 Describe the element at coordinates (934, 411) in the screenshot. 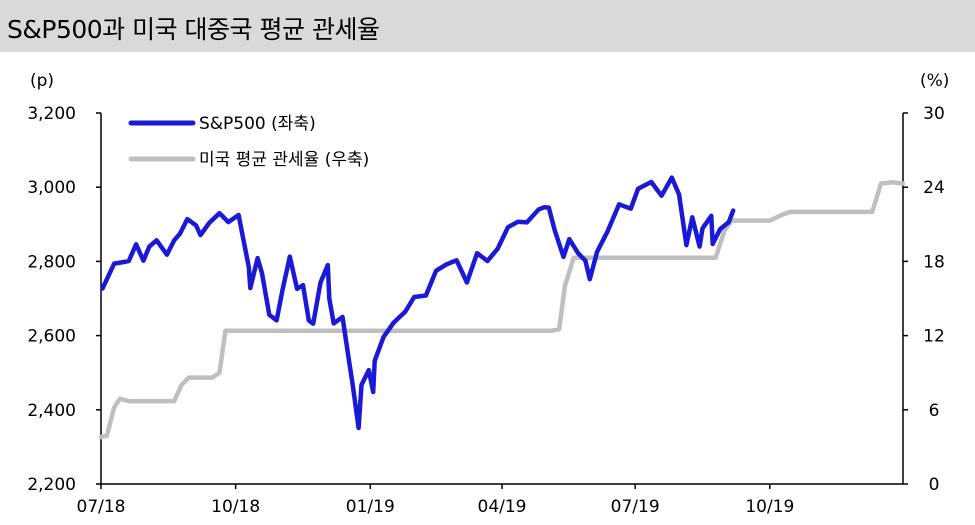

I see `y-right-tick-label: 6` at that location.